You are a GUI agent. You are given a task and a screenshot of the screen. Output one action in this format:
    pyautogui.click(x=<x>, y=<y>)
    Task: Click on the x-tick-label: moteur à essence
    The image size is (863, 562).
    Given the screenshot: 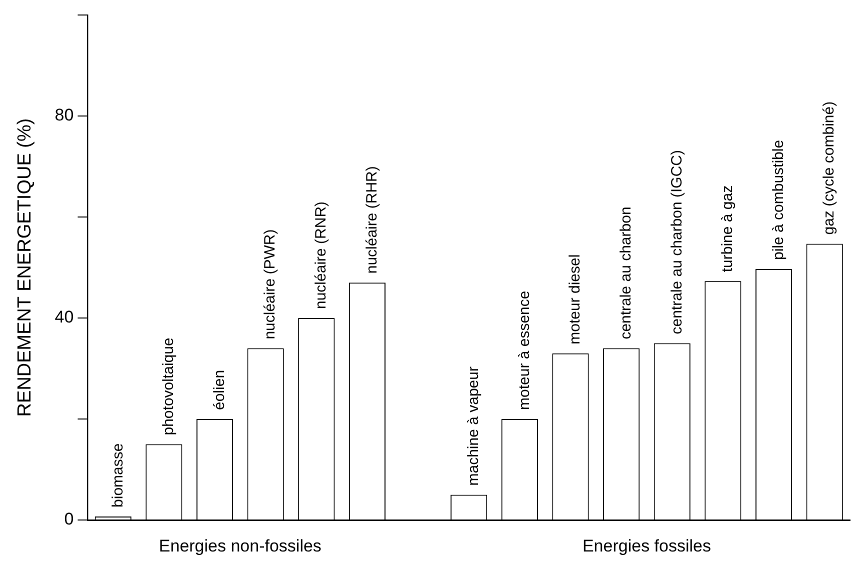 What is the action you would take?
    pyautogui.click(x=524, y=350)
    